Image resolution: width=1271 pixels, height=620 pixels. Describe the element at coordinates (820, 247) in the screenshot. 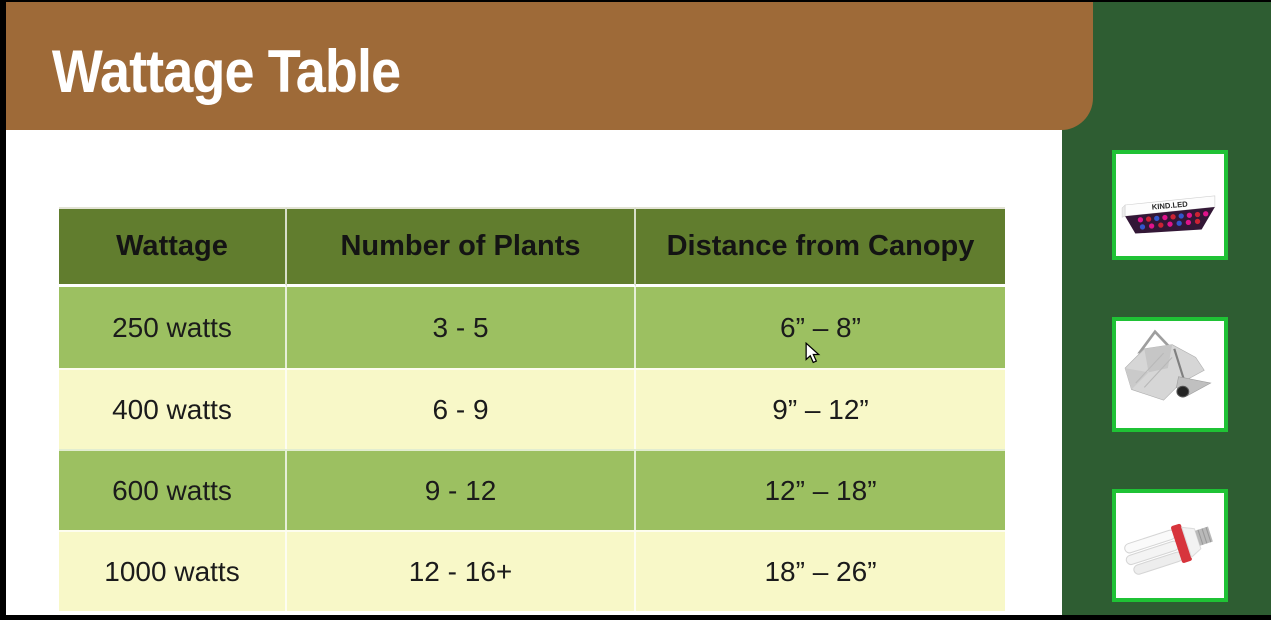

I see `column-header-distance: Distance from Canopy` at that location.